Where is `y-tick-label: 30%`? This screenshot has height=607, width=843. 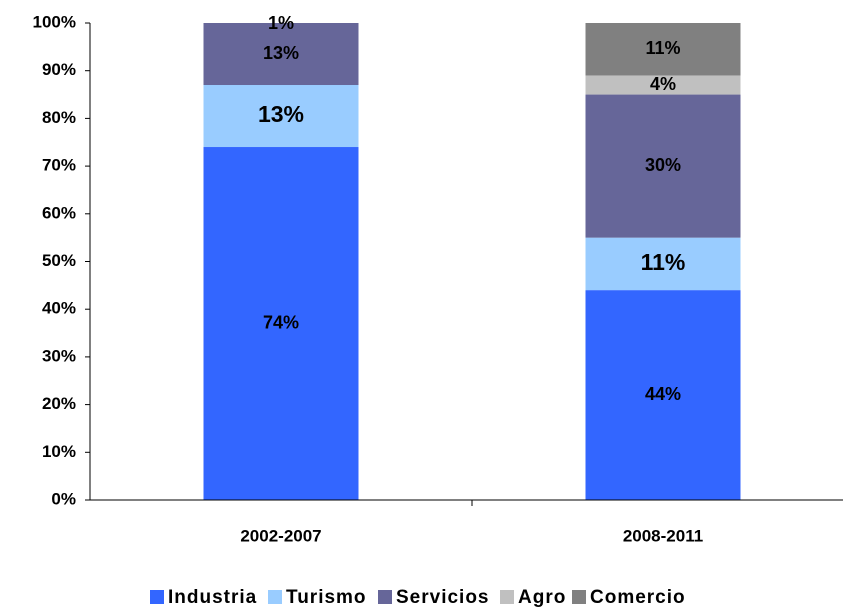 y-tick-label: 30% is located at coordinates (59, 355).